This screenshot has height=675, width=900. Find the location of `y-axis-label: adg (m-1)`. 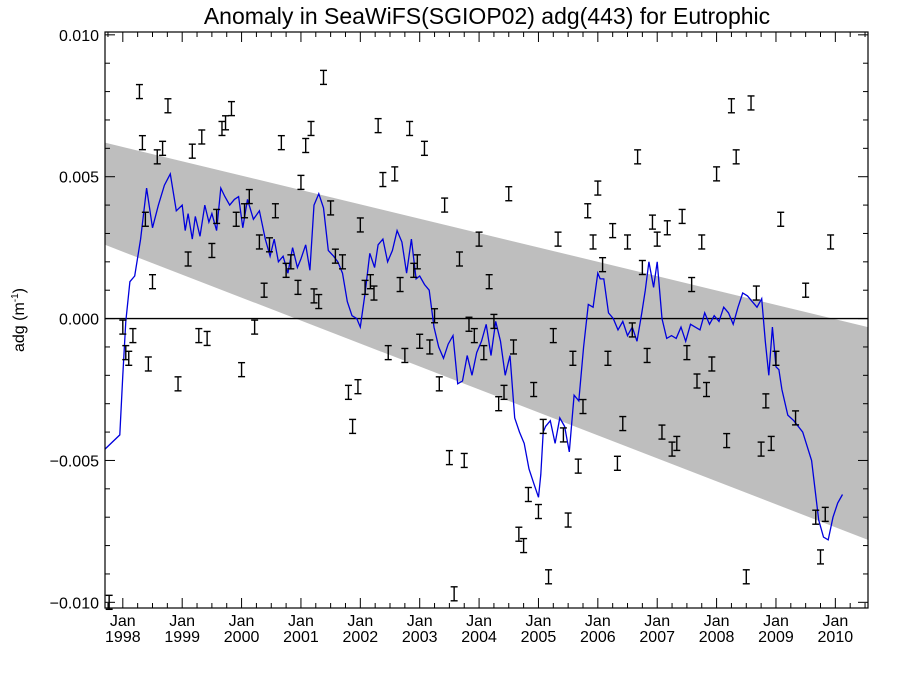

y-axis-label: adg (m-1) is located at coordinates (19, 320).